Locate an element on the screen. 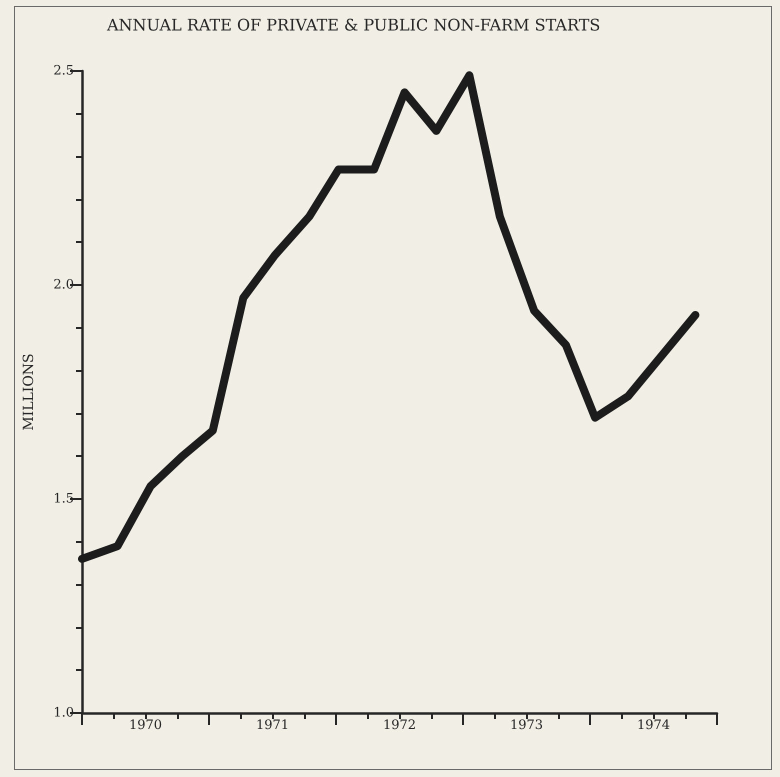 The height and width of the screenshot is (777, 780). chart-title: ANNUAL RATE OF PRIVATE & PUBLIC NON-FARM STARTS is located at coordinates (353, 25).